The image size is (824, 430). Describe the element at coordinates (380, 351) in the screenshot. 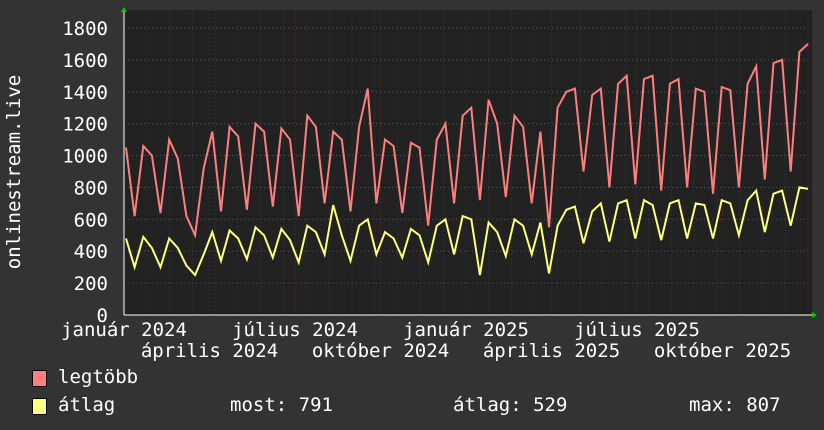

I see `x-tick-label: október 2024` at that location.